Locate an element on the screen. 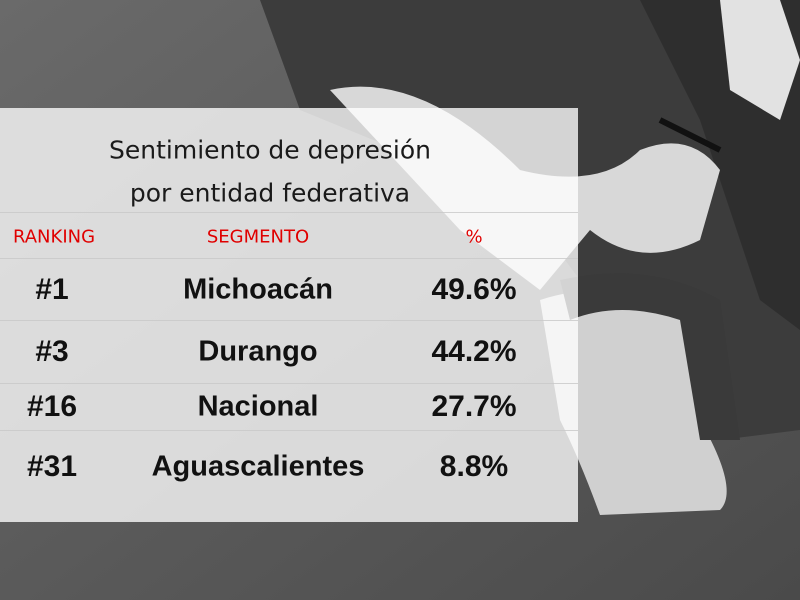 This screenshot has height=600, width=800. rank-cell: #31 is located at coordinates (52, 466).